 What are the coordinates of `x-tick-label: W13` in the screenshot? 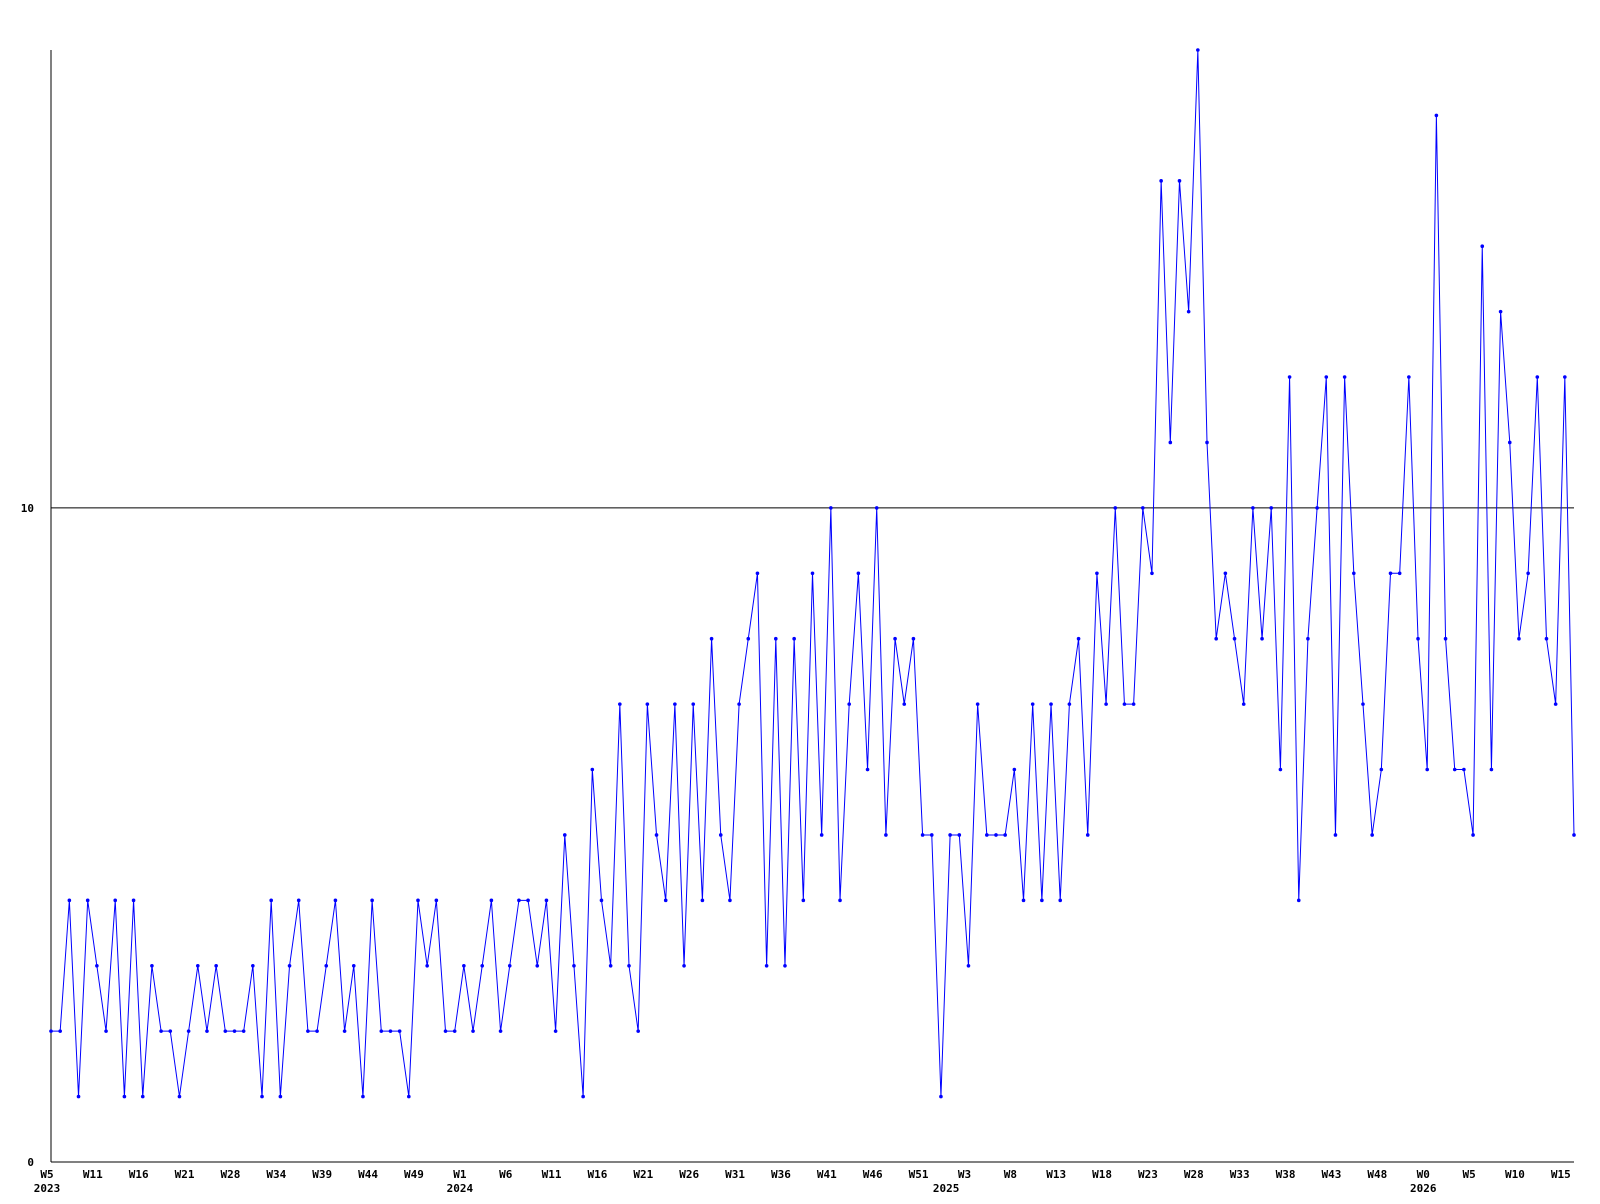 It's located at (1056, 1174).